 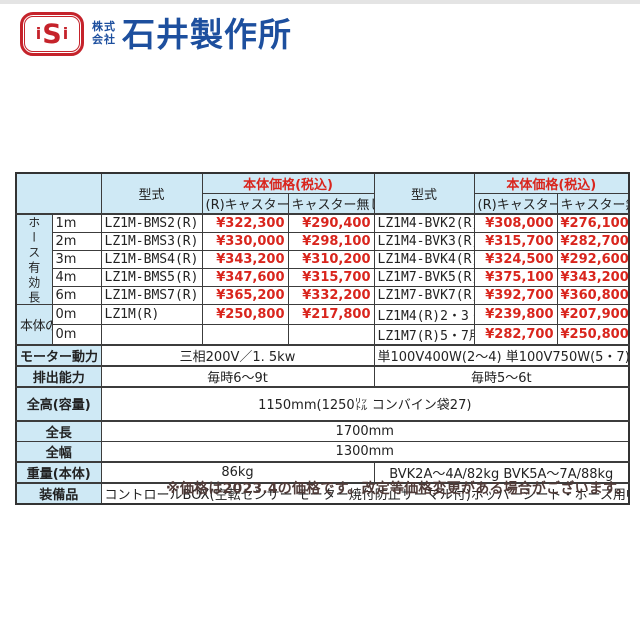 What do you see at coordinates (322, 430) in the screenshot?
I see `spec-row-length: 全長 1700mm` at bounding box center [322, 430].